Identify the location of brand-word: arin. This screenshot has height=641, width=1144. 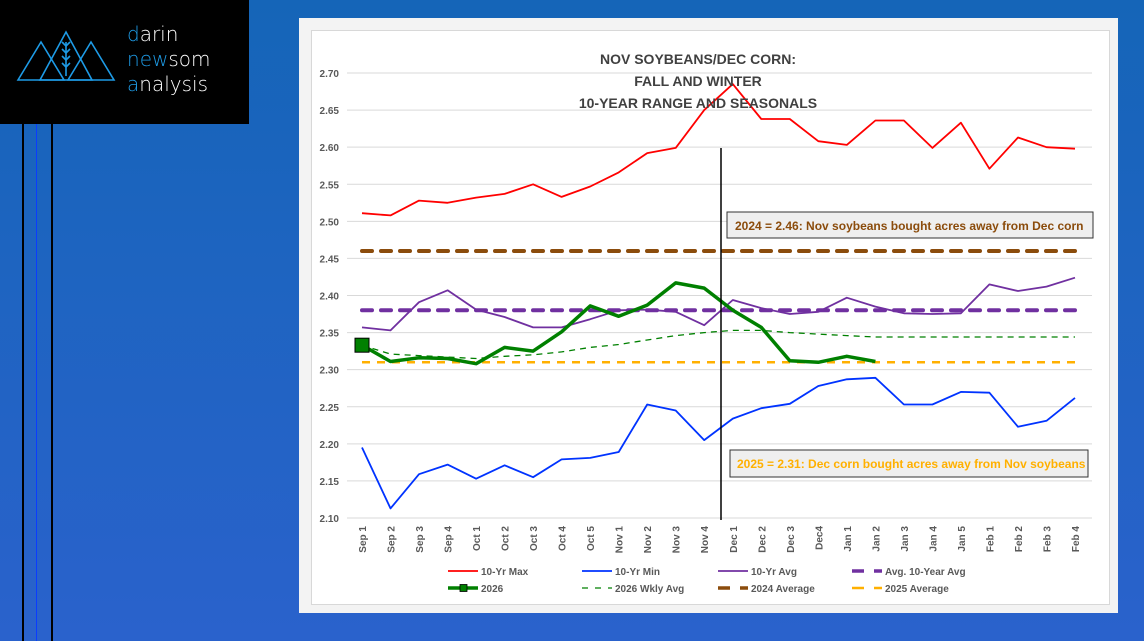
(159, 34).